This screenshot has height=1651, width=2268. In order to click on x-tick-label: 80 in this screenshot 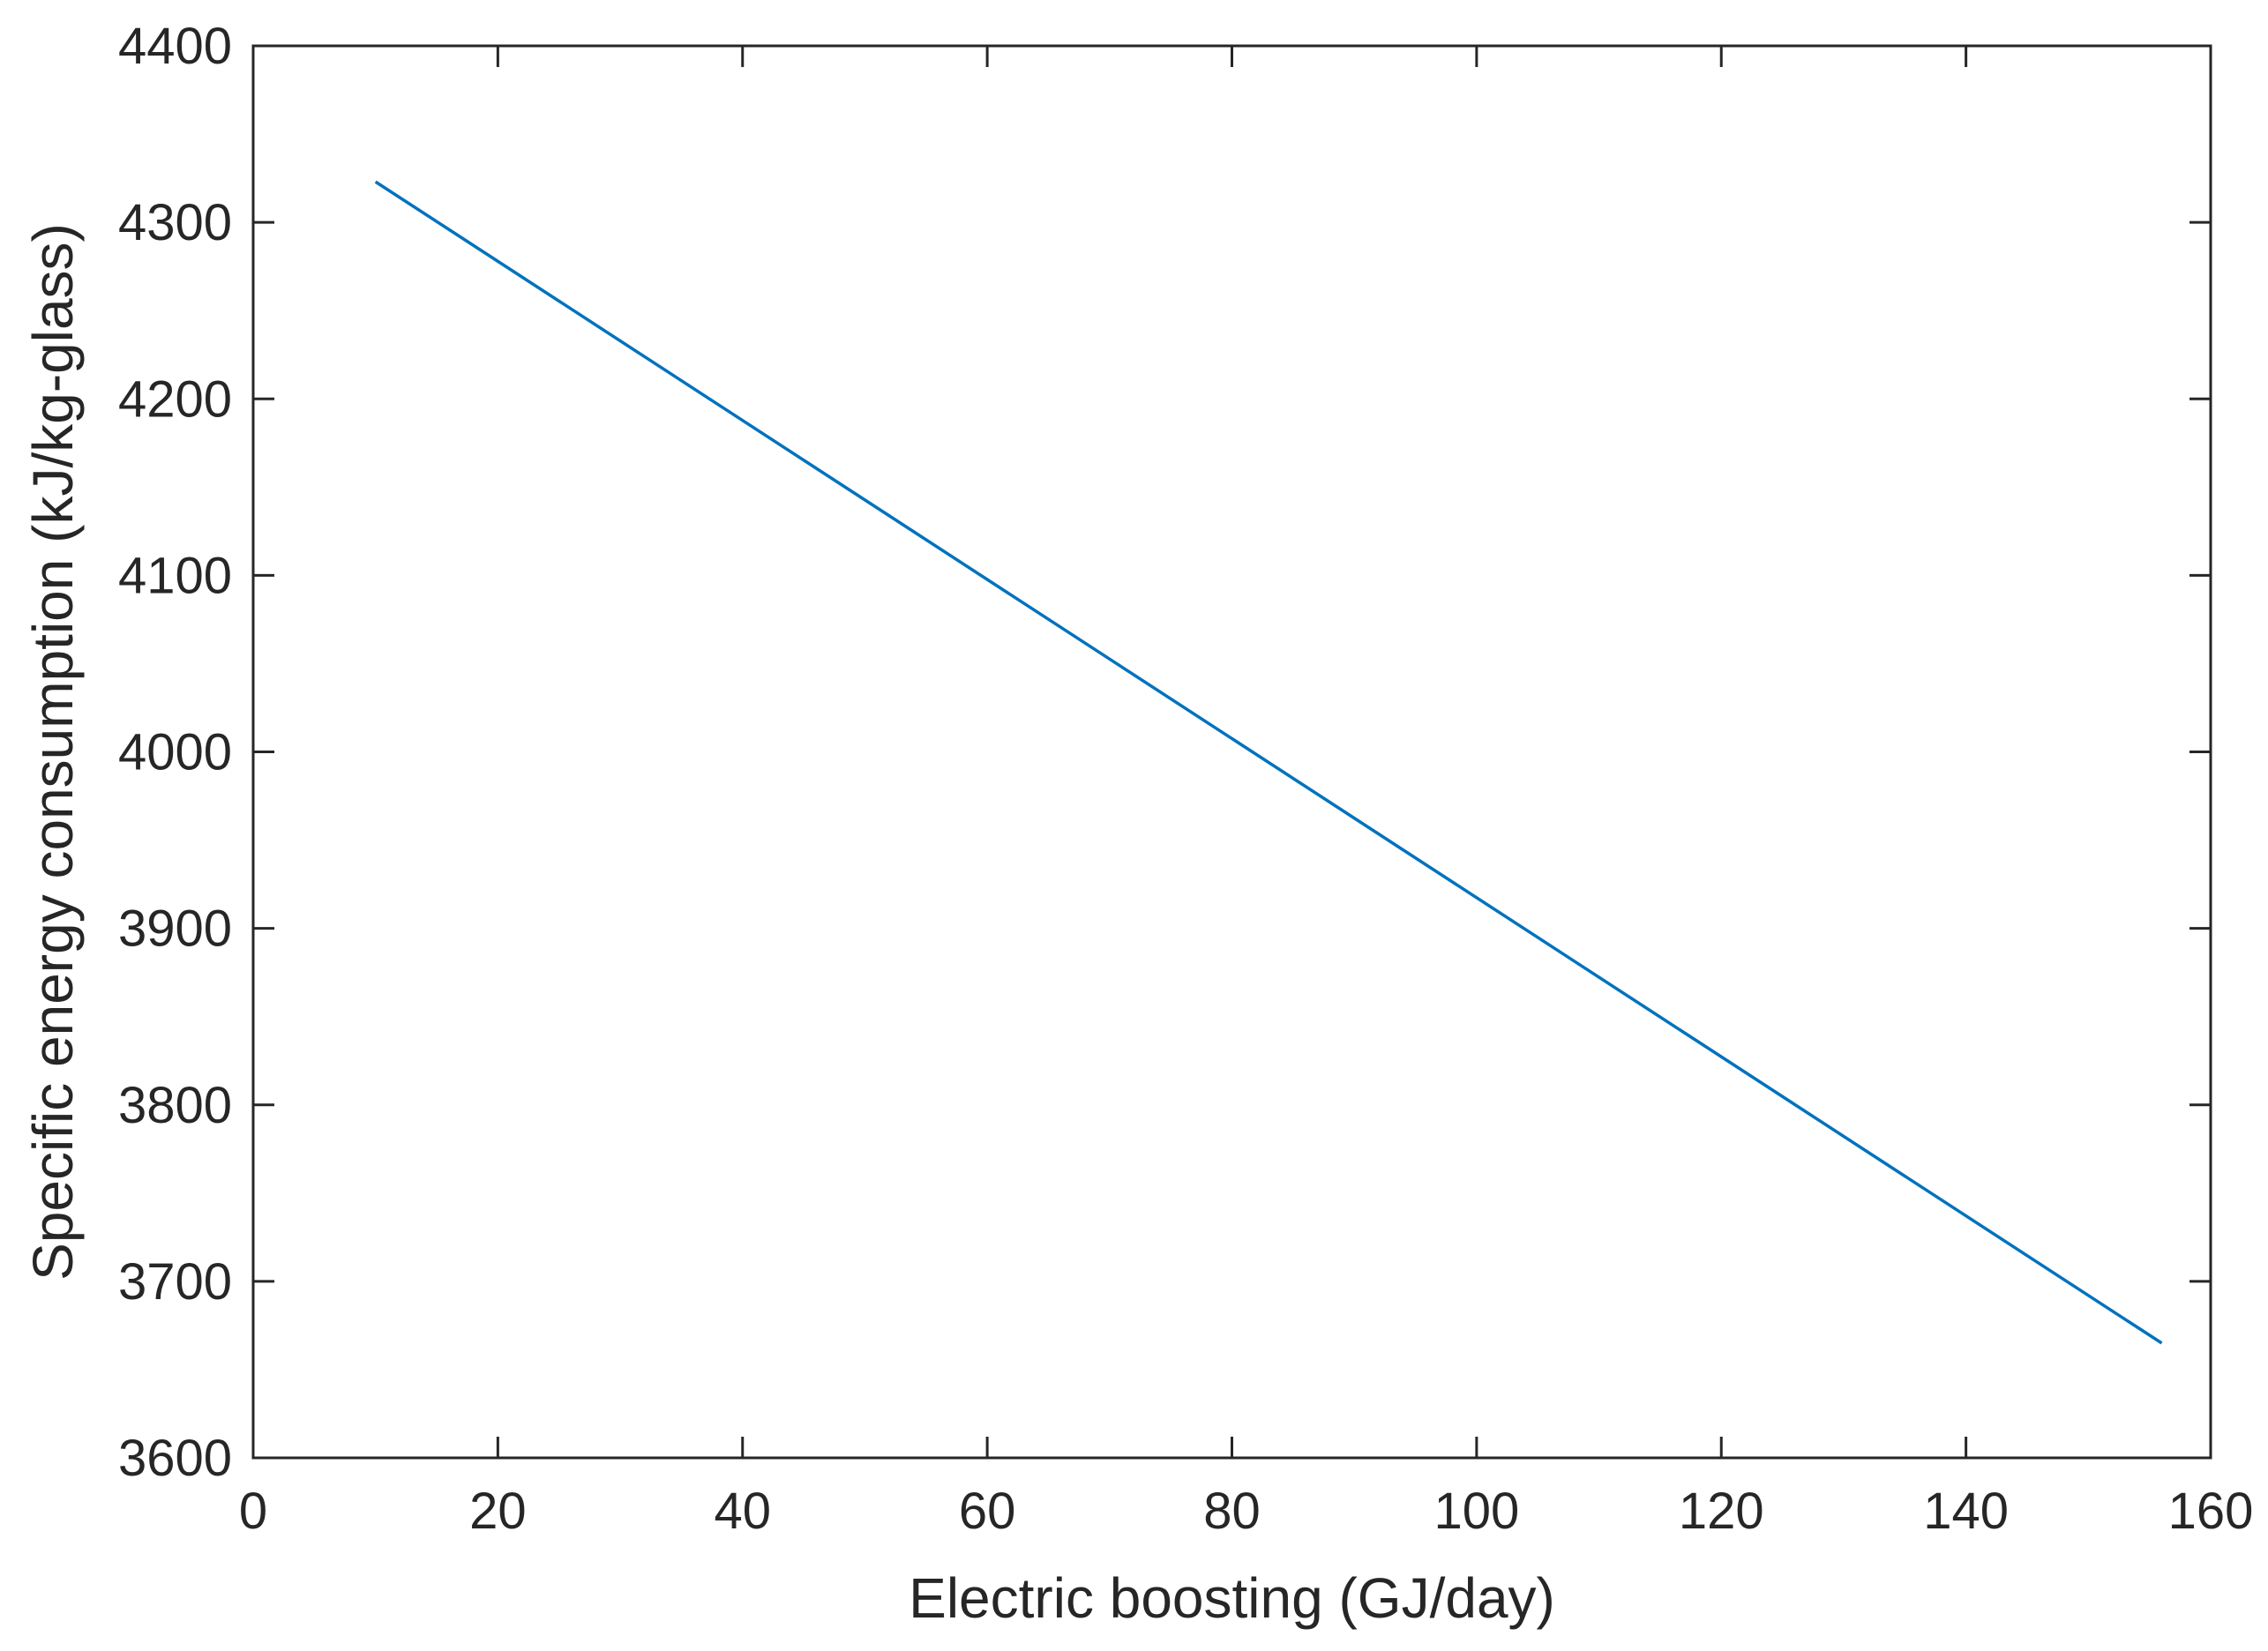, I will do `click(1232, 1511)`.